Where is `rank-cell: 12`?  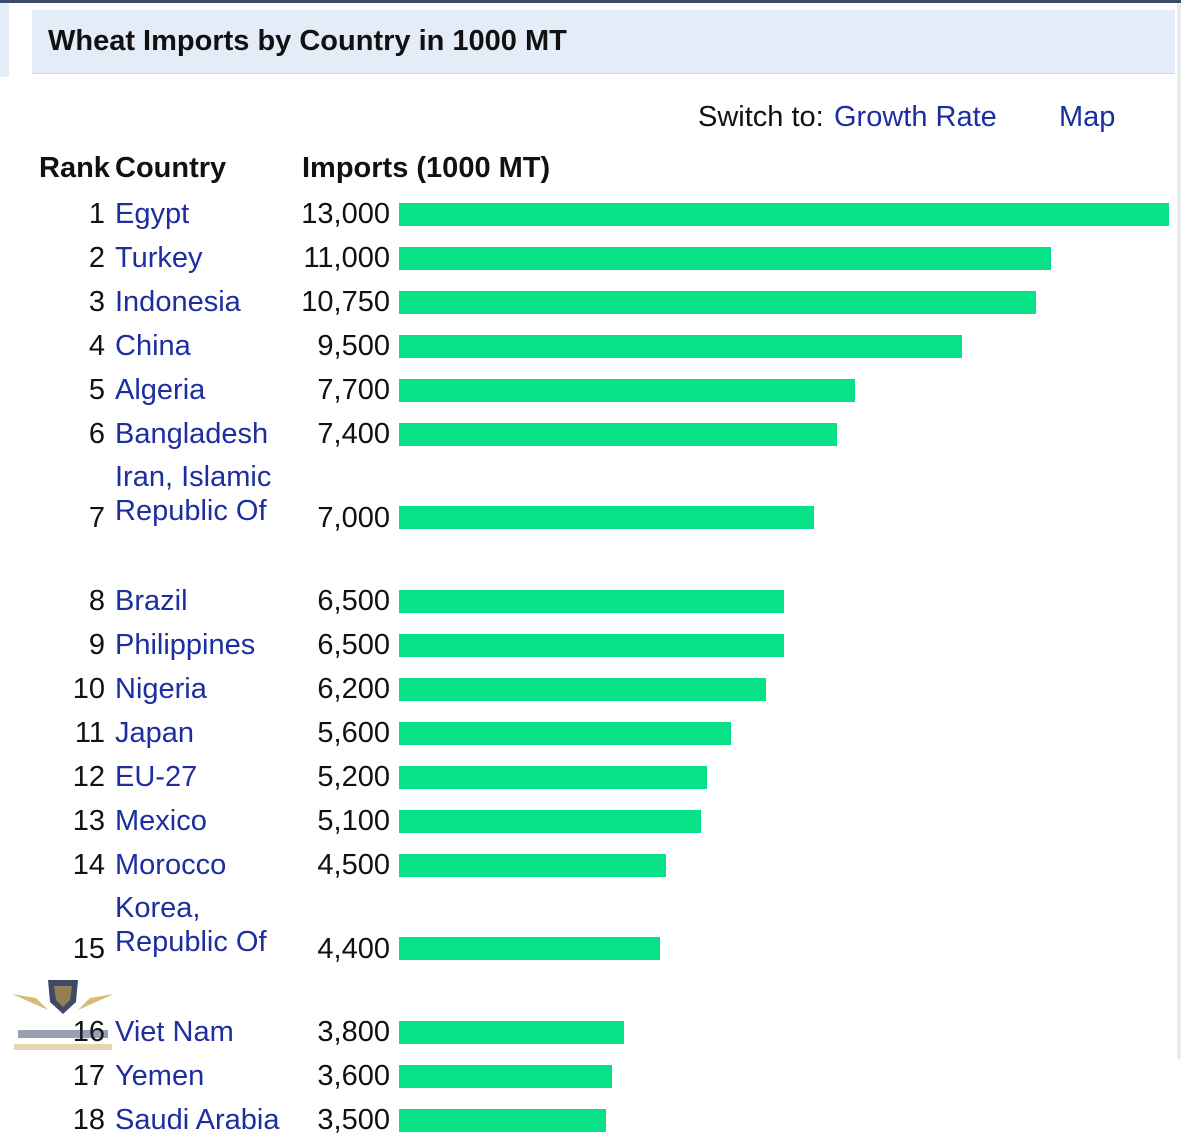 rank-cell: 12 is located at coordinates (88, 777).